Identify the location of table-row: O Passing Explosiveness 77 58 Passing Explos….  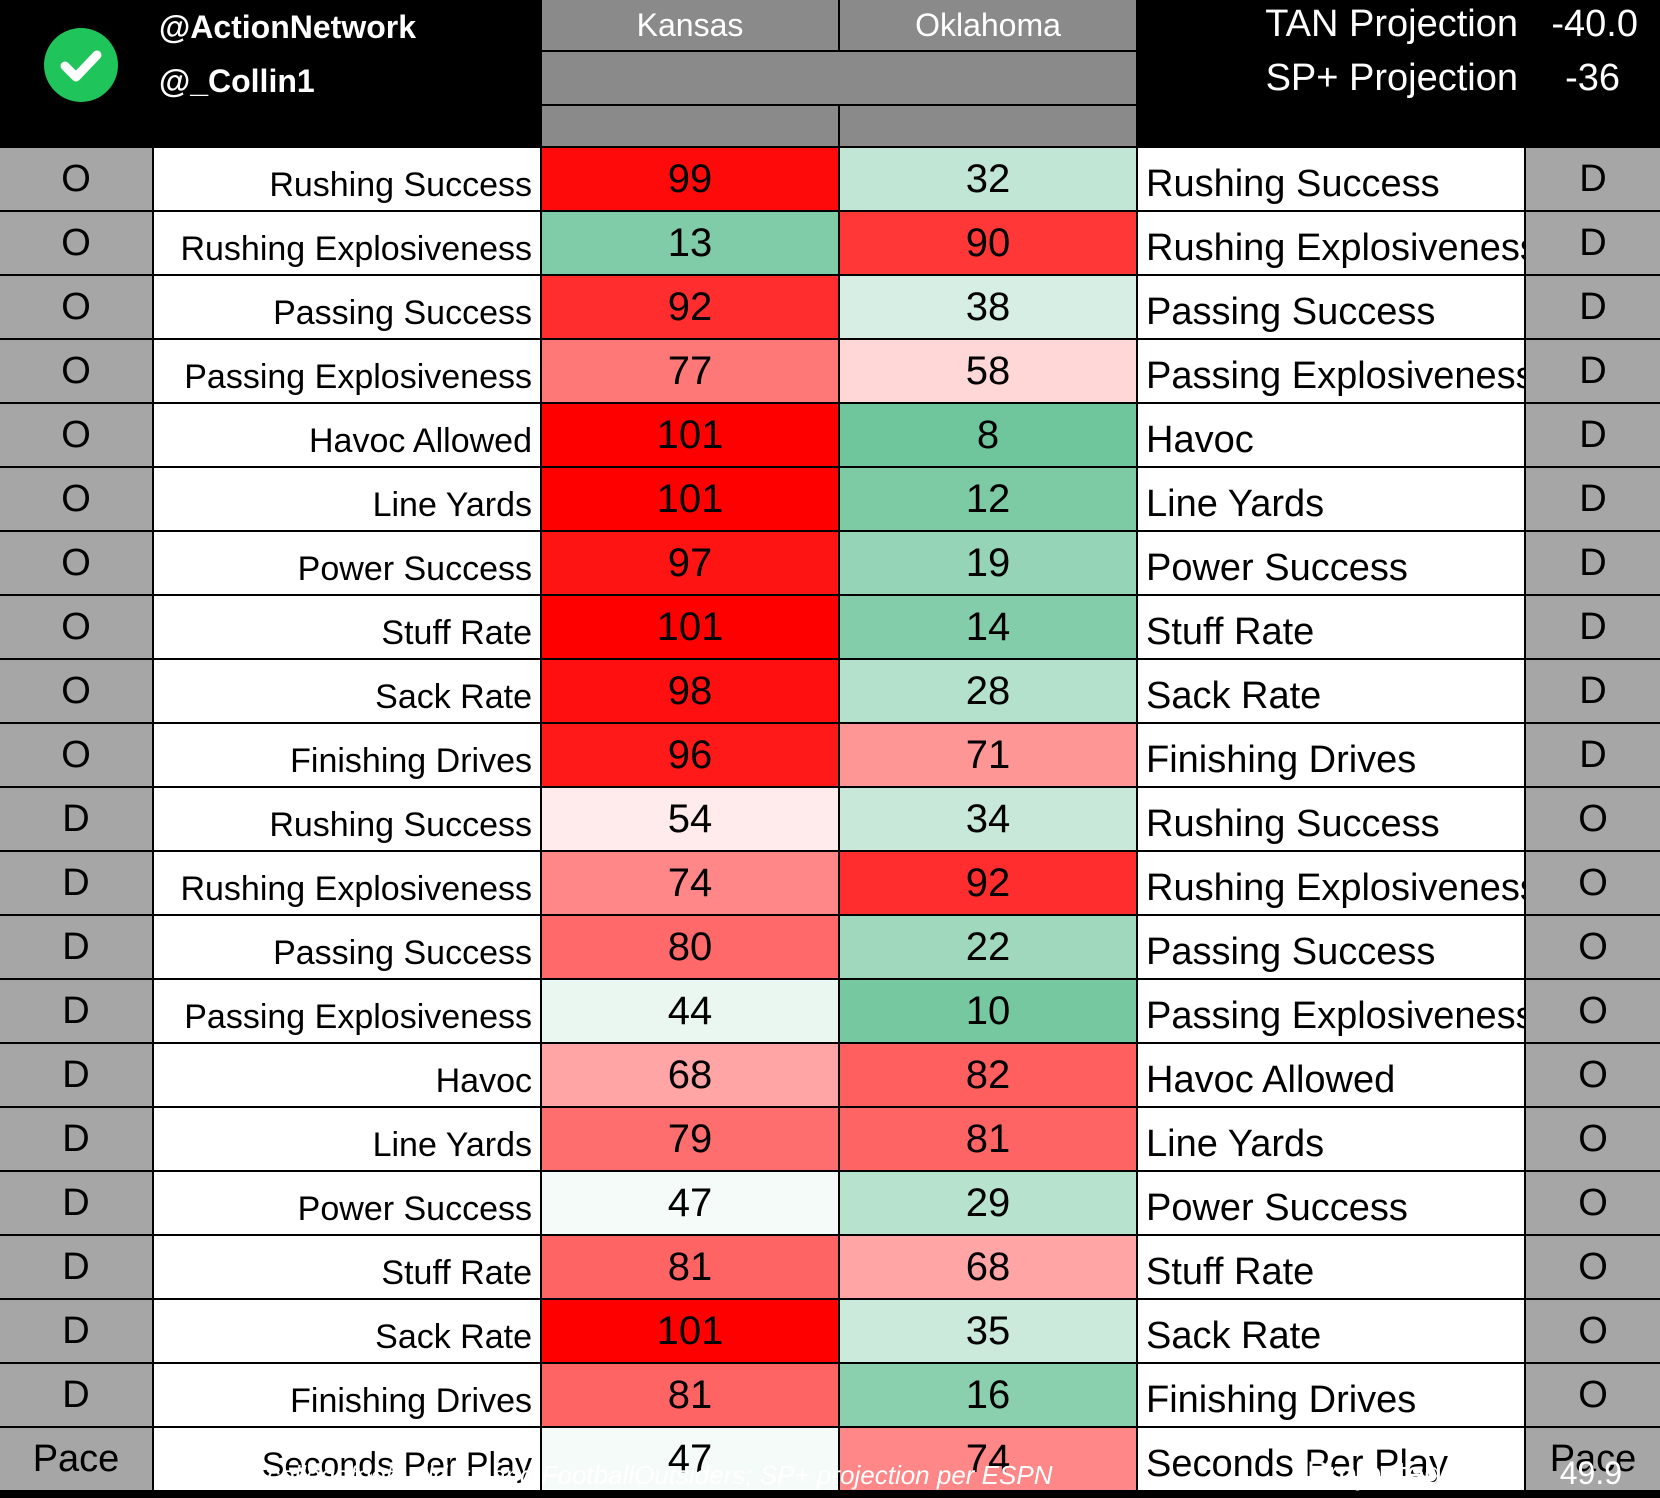
(830, 371).